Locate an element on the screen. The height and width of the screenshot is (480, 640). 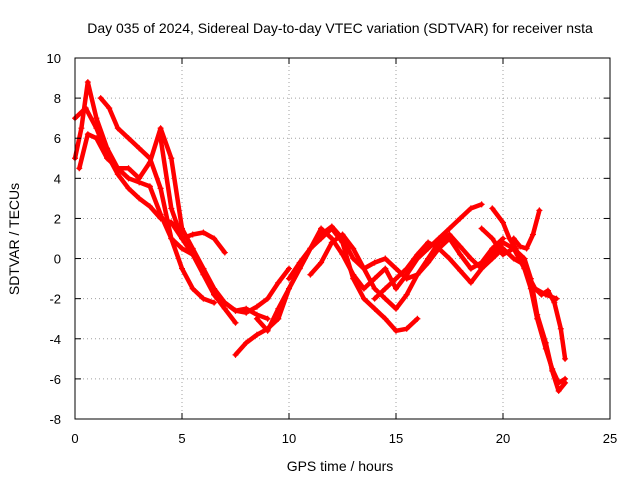
y-tick-label: 8 is located at coordinates (57, 98).